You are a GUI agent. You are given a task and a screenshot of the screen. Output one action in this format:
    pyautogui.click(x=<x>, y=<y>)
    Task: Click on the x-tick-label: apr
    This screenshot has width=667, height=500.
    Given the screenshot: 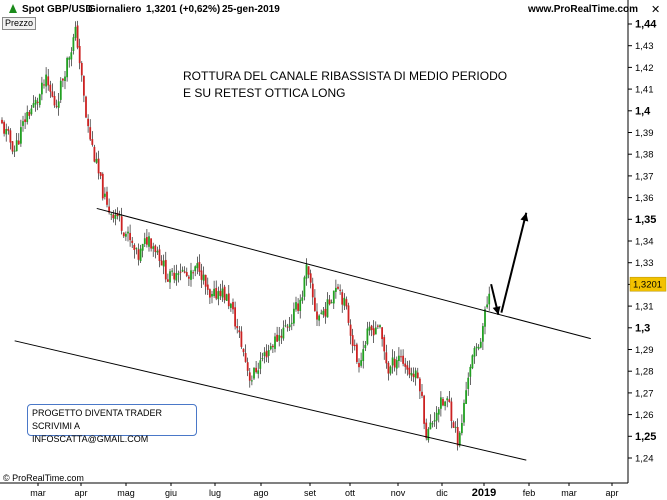 What is the action you would take?
    pyautogui.click(x=80, y=493)
    